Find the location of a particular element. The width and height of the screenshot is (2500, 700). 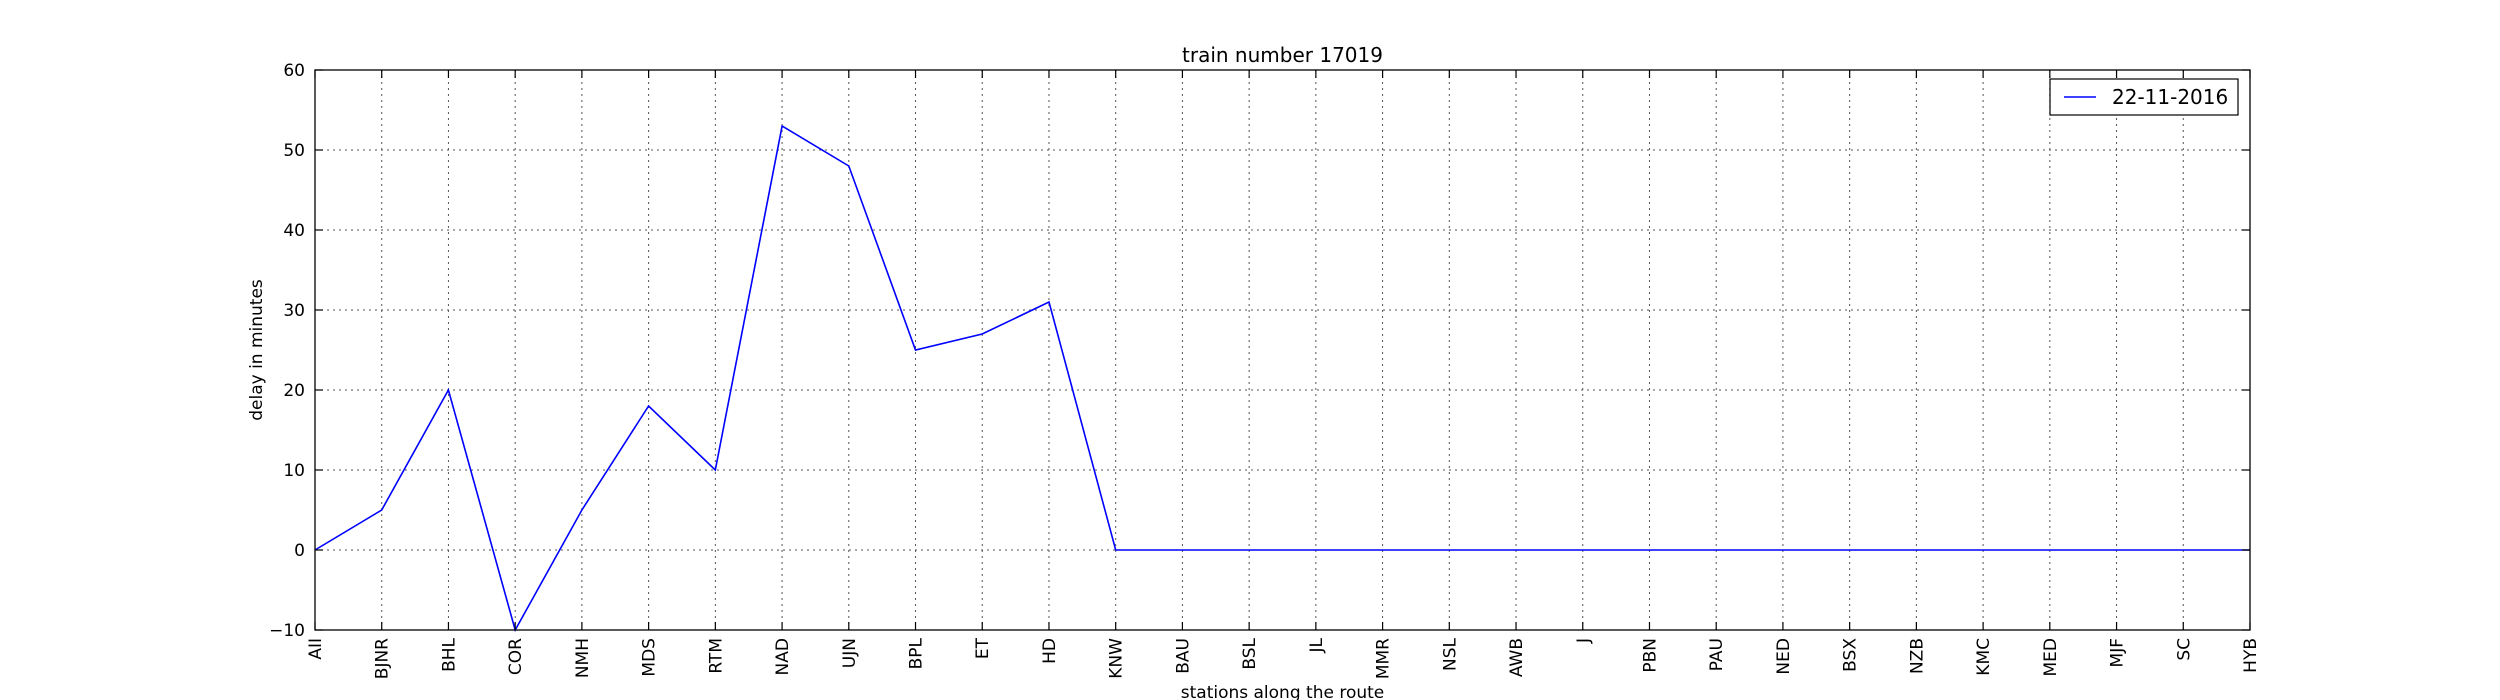

x-tick-label: BJNR is located at coordinates (383, 658).